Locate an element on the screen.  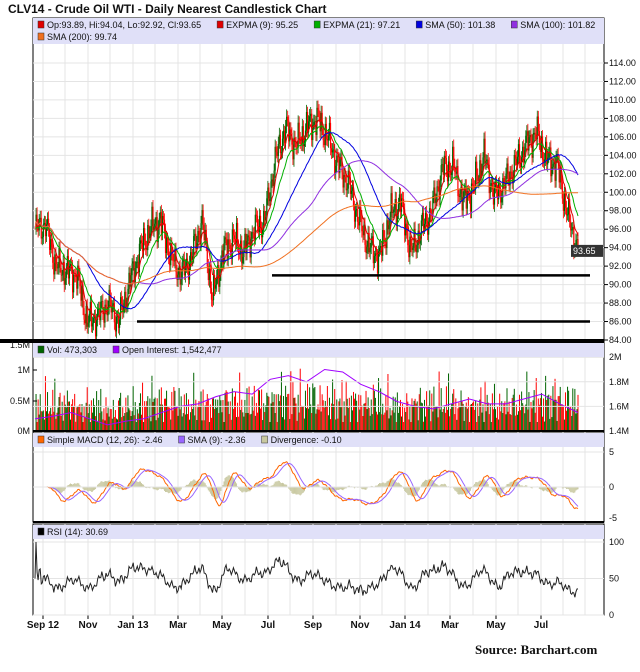
price-tick-label: 88.00 is located at coordinates (620, 303).